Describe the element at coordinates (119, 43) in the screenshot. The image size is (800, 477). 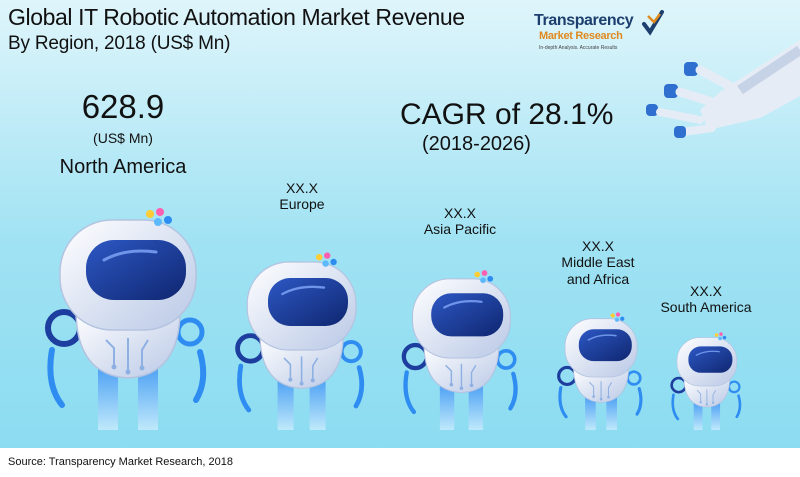
I see `chart-subtitle: By Region, 2018 (US$ Mn)` at that location.